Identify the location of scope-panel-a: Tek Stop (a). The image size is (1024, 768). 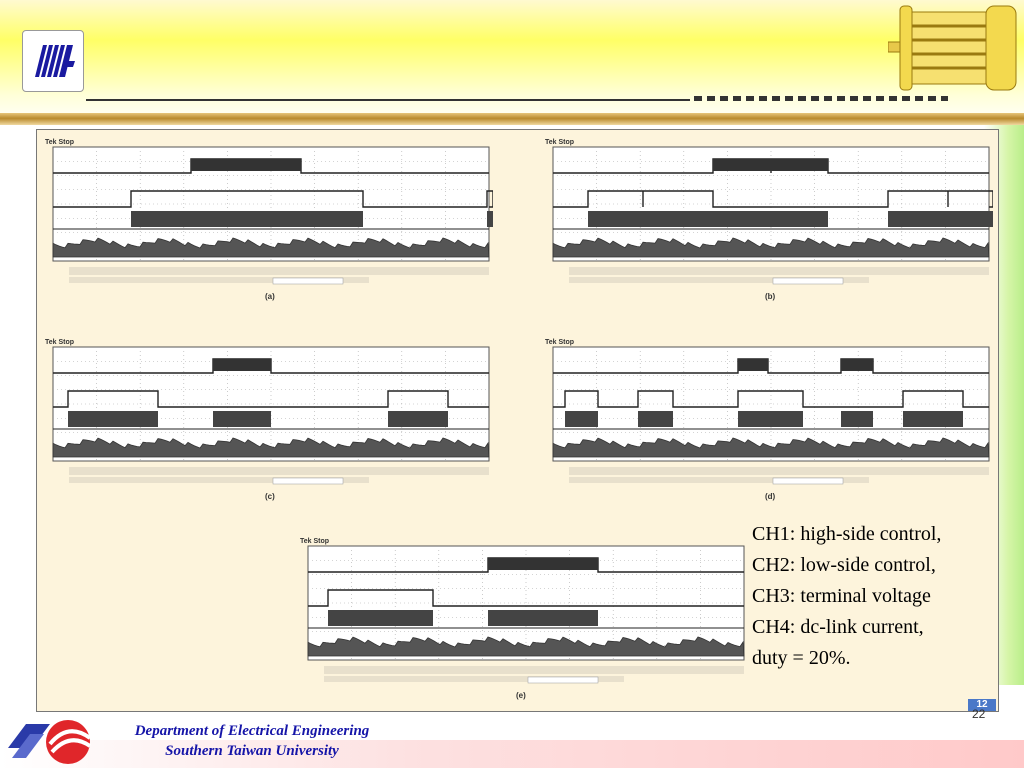
(268, 224).